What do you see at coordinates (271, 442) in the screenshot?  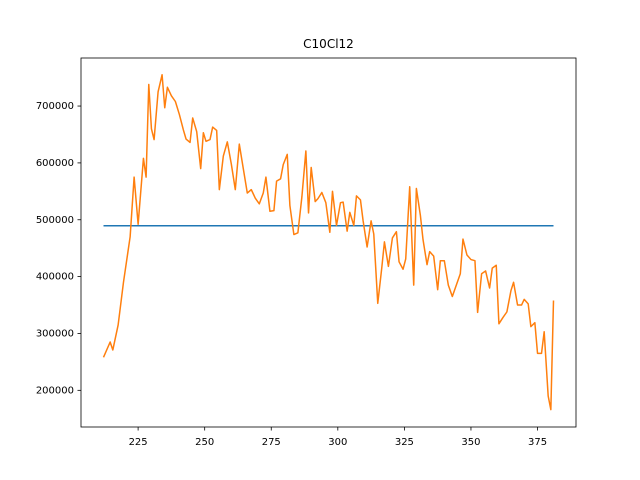 I see `x-tick-label: 275` at bounding box center [271, 442].